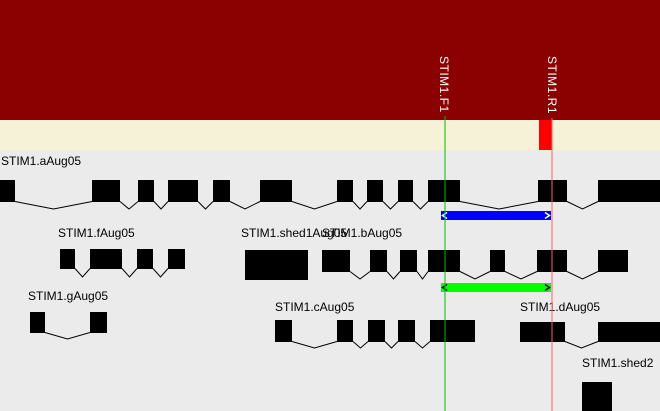 This screenshot has height=411, width=660. What do you see at coordinates (330, 195) in the screenshot?
I see `gene-model-STIM1.aAug05` at bounding box center [330, 195].